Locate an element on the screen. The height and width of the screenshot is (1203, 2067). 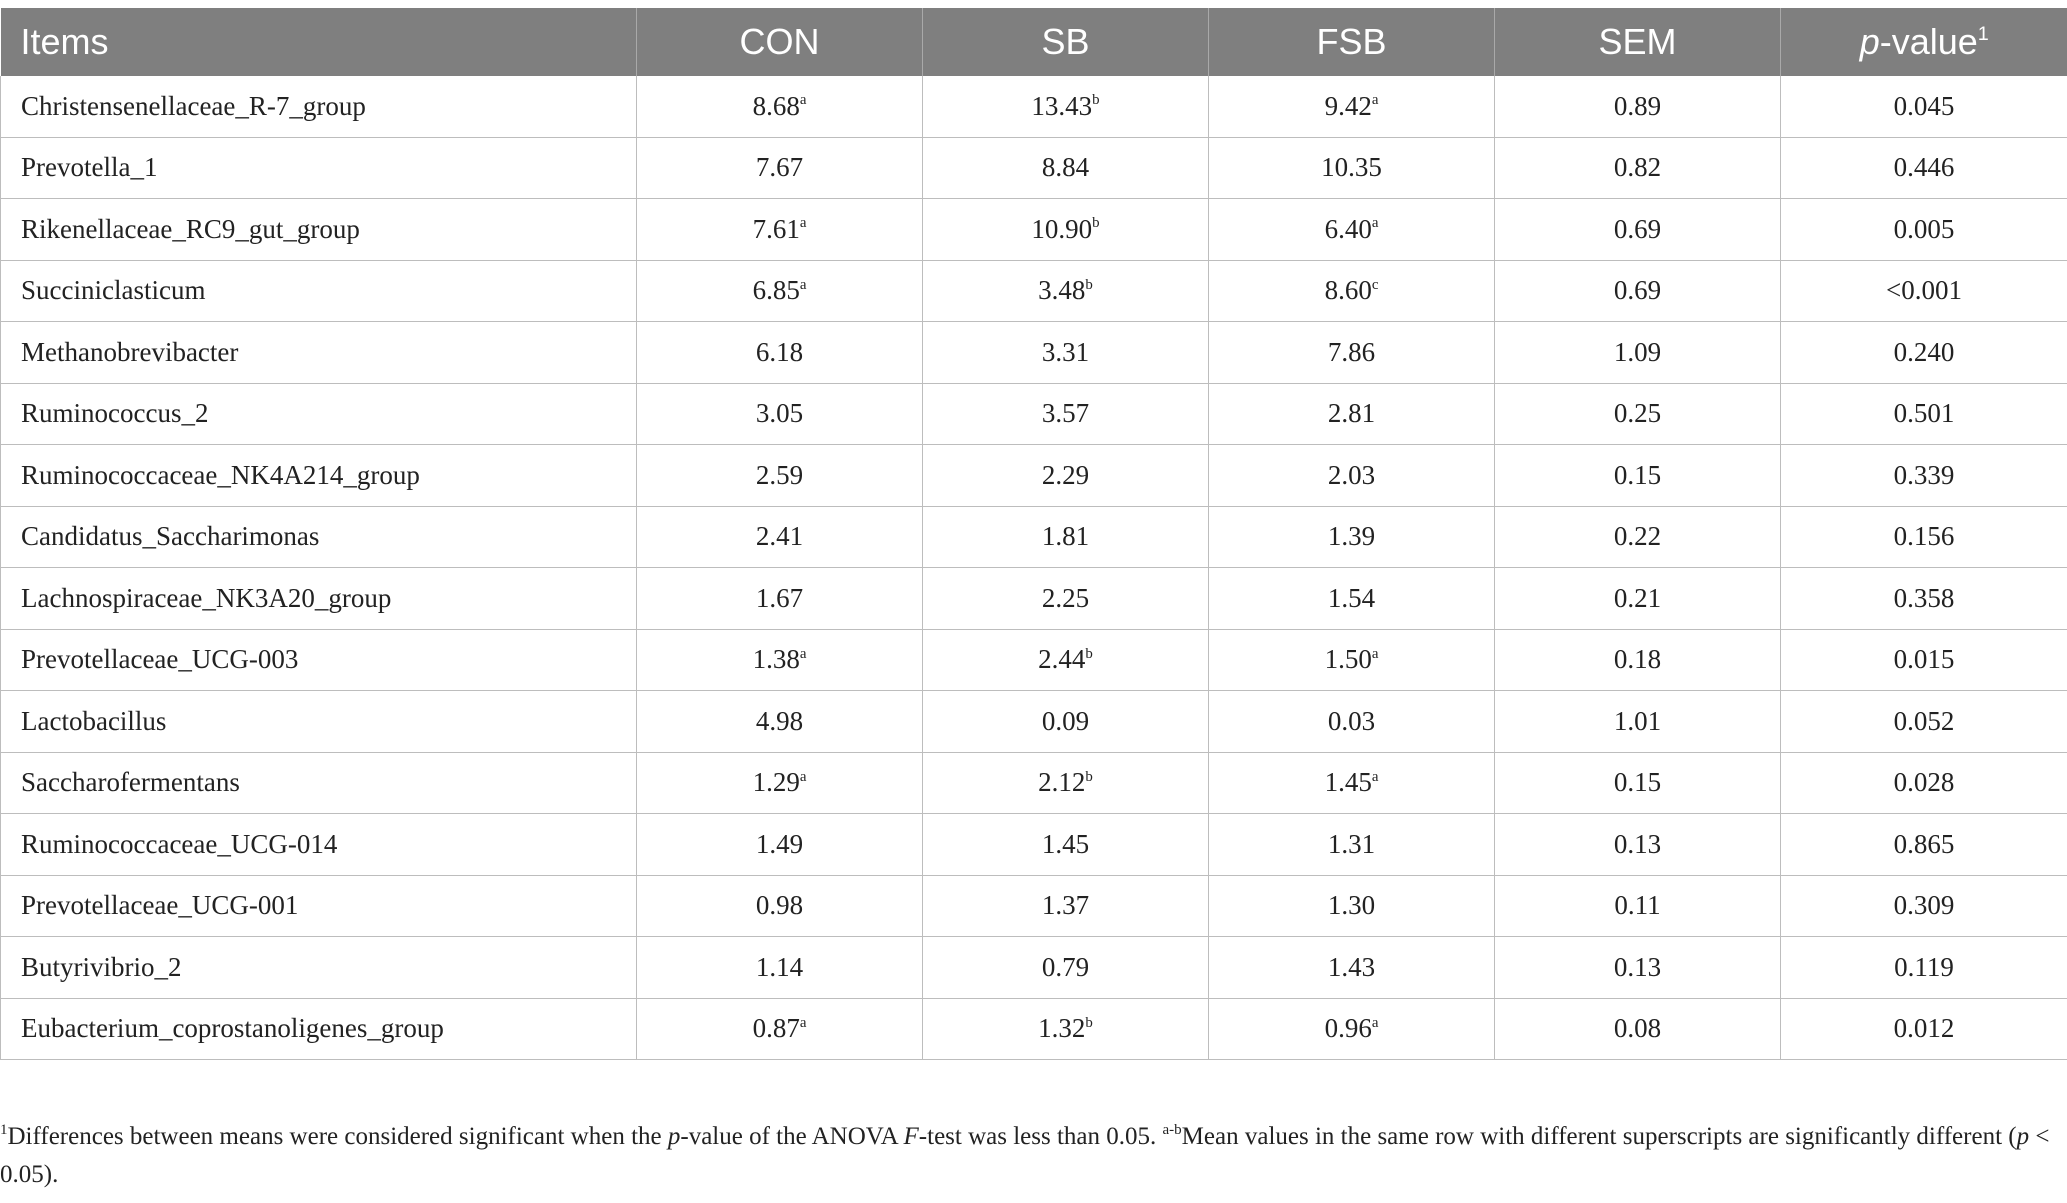
cell-item: Ruminococcus_2 is located at coordinates (318, 414).